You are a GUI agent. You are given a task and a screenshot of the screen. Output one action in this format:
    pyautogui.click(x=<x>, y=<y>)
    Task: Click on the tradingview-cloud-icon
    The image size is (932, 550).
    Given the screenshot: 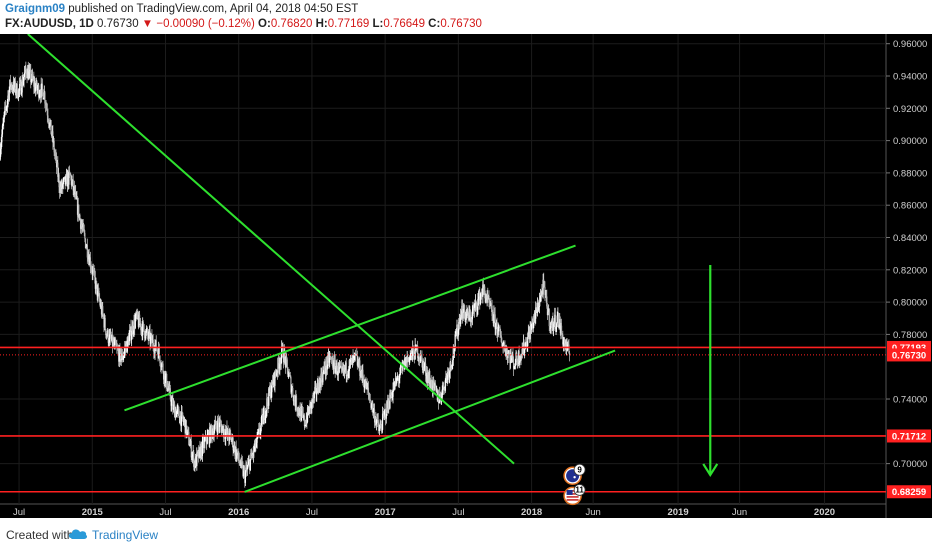 What is the action you would take?
    pyautogui.click(x=78, y=534)
    